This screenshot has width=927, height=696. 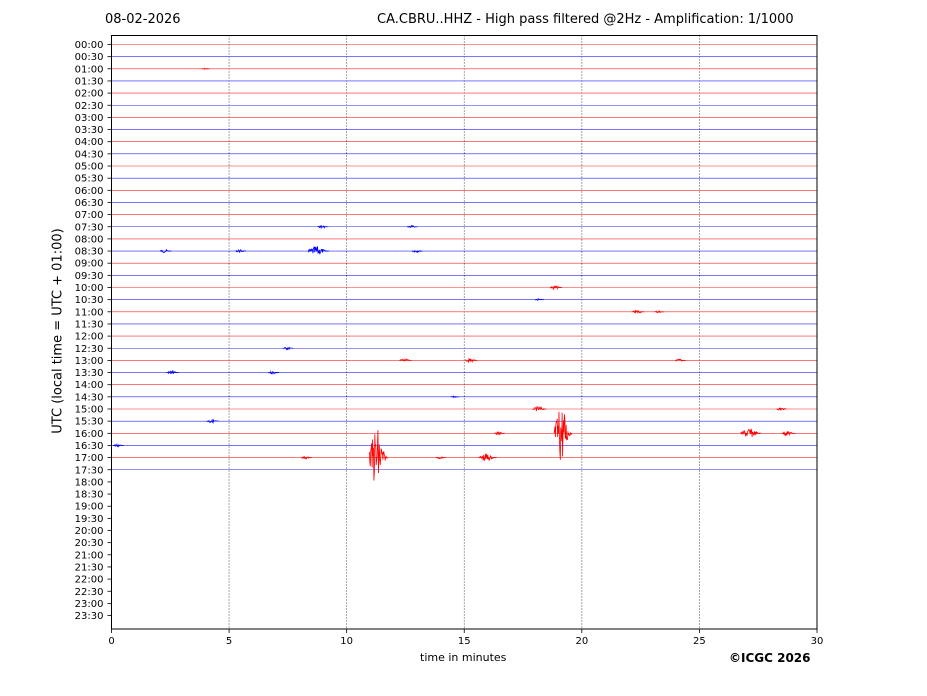 I want to click on y-tick-label: 08:00, so click(x=89, y=239).